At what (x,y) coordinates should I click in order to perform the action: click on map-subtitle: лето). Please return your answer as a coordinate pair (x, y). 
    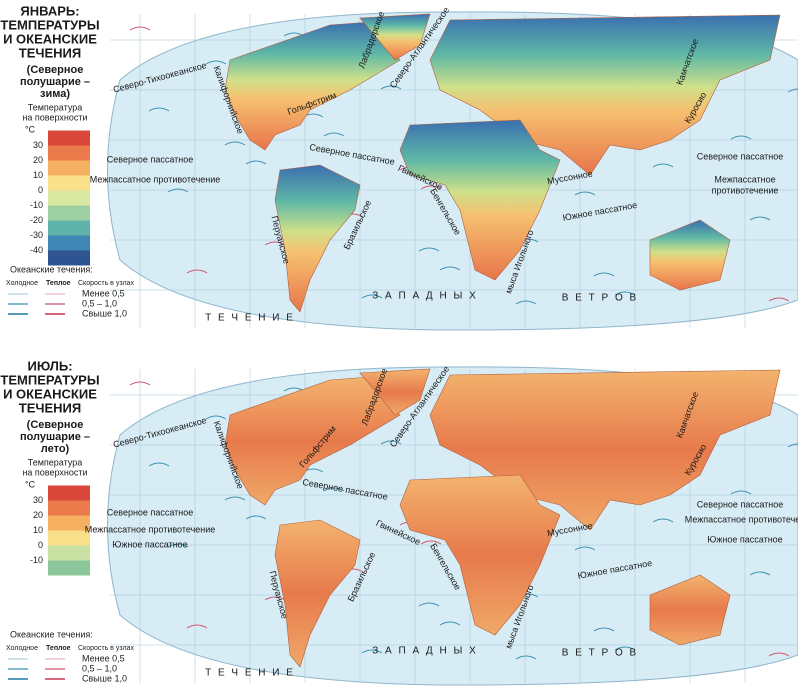
    Looking at the image, I should click on (55, 449).